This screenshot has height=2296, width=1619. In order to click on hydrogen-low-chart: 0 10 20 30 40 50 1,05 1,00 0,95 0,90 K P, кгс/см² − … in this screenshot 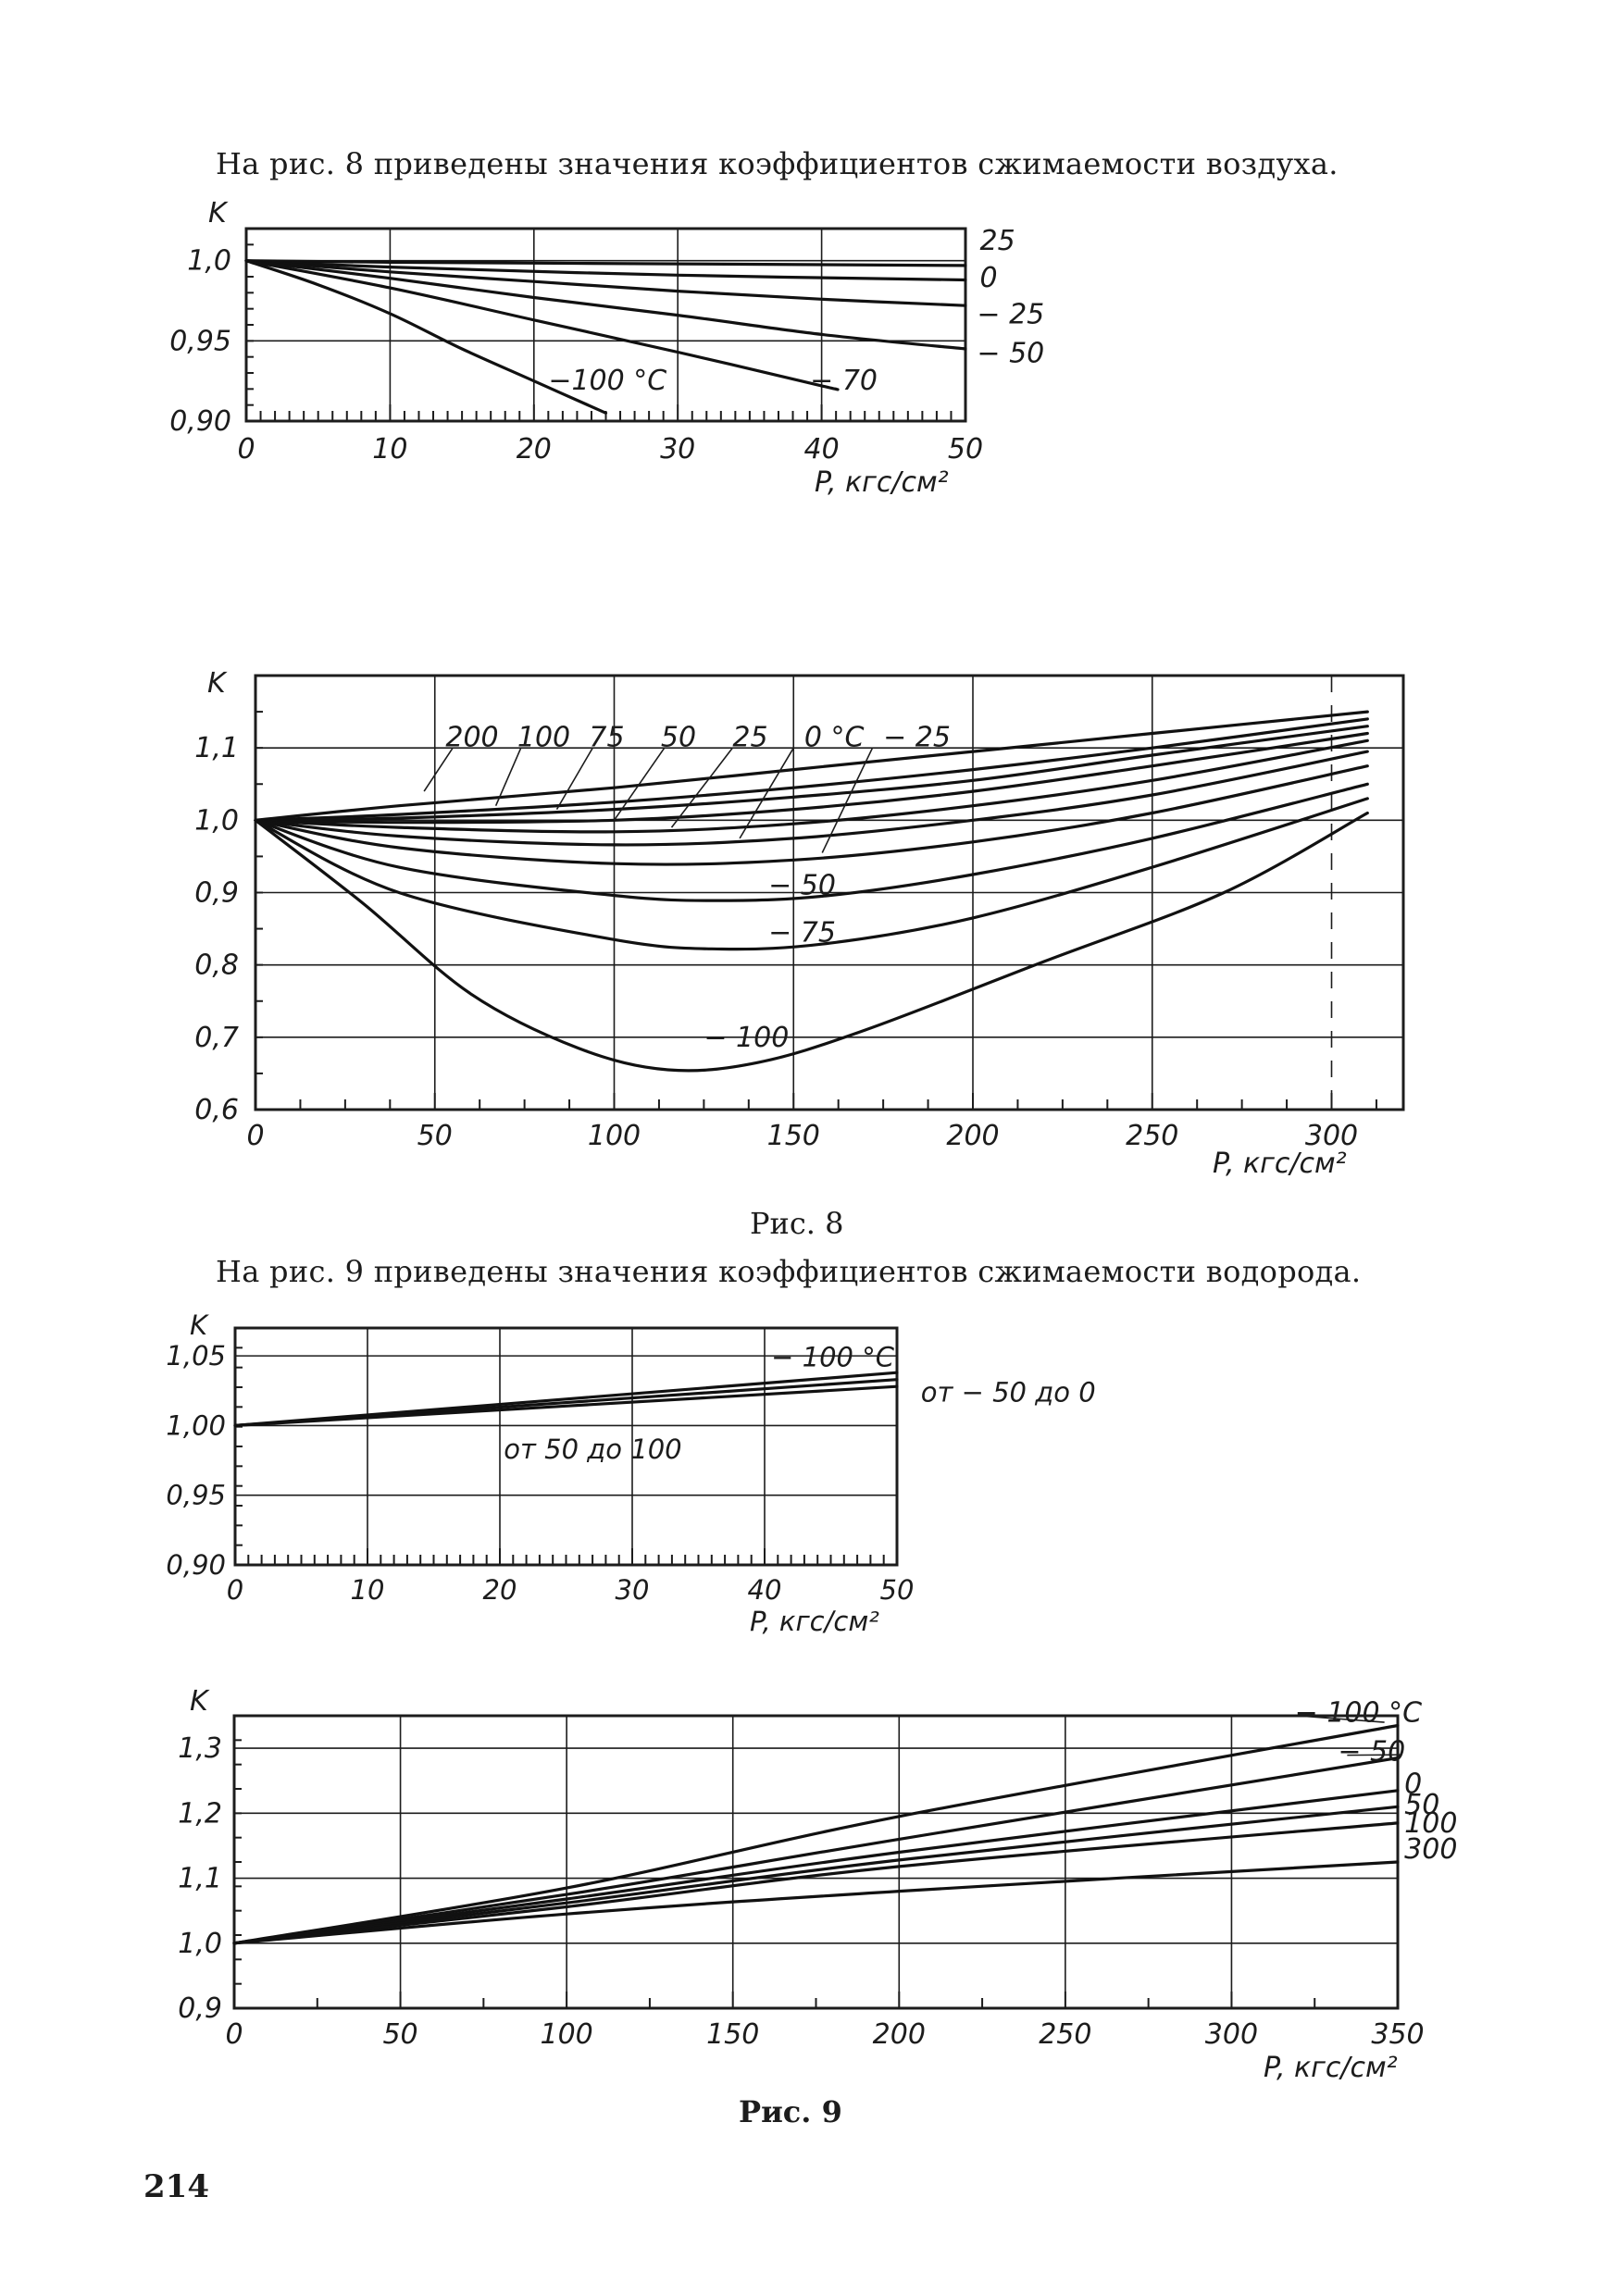, I will do `click(631, 1473)`.